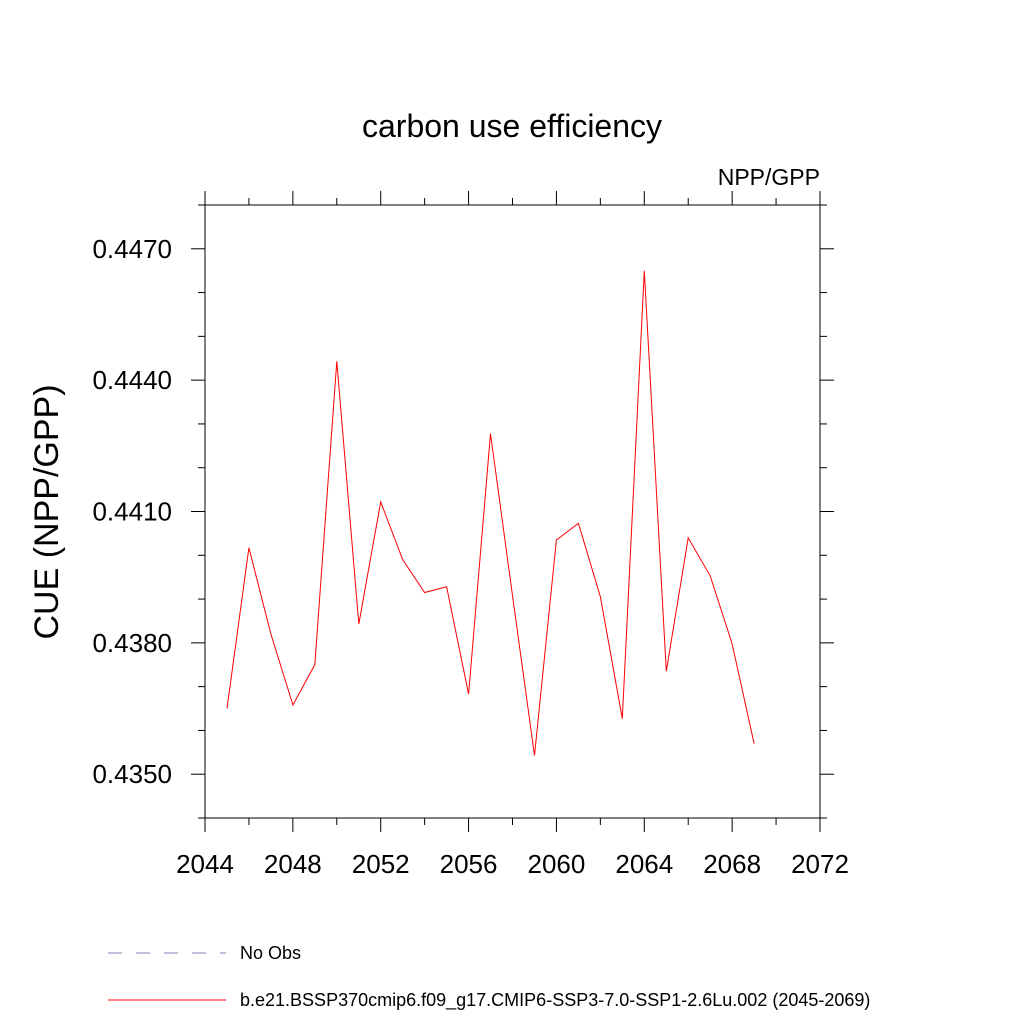 The image size is (1024, 1024). Describe the element at coordinates (557, 864) in the screenshot. I see `x-tick-label: 2060` at that location.